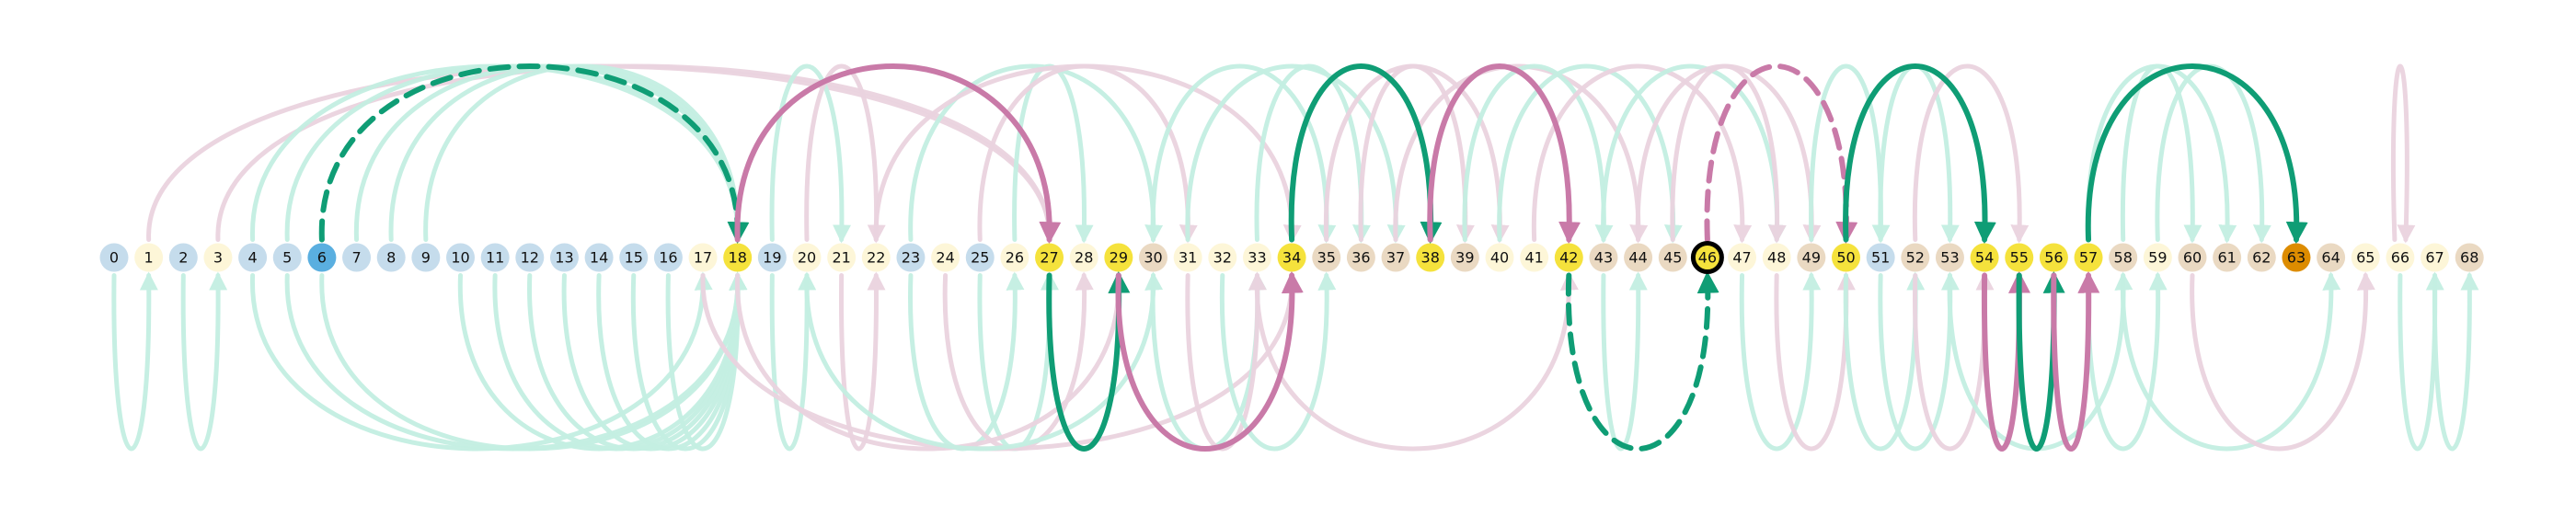  I want to click on node-45: 45, so click(1672, 257).